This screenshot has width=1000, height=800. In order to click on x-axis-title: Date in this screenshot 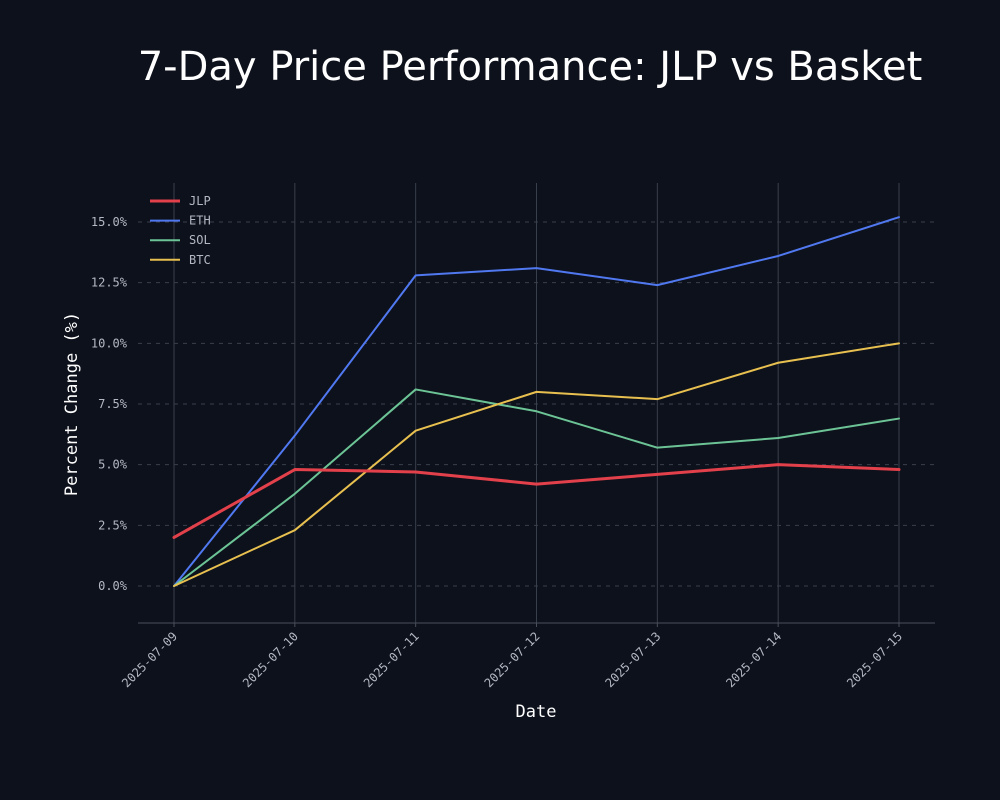, I will do `click(536, 712)`.